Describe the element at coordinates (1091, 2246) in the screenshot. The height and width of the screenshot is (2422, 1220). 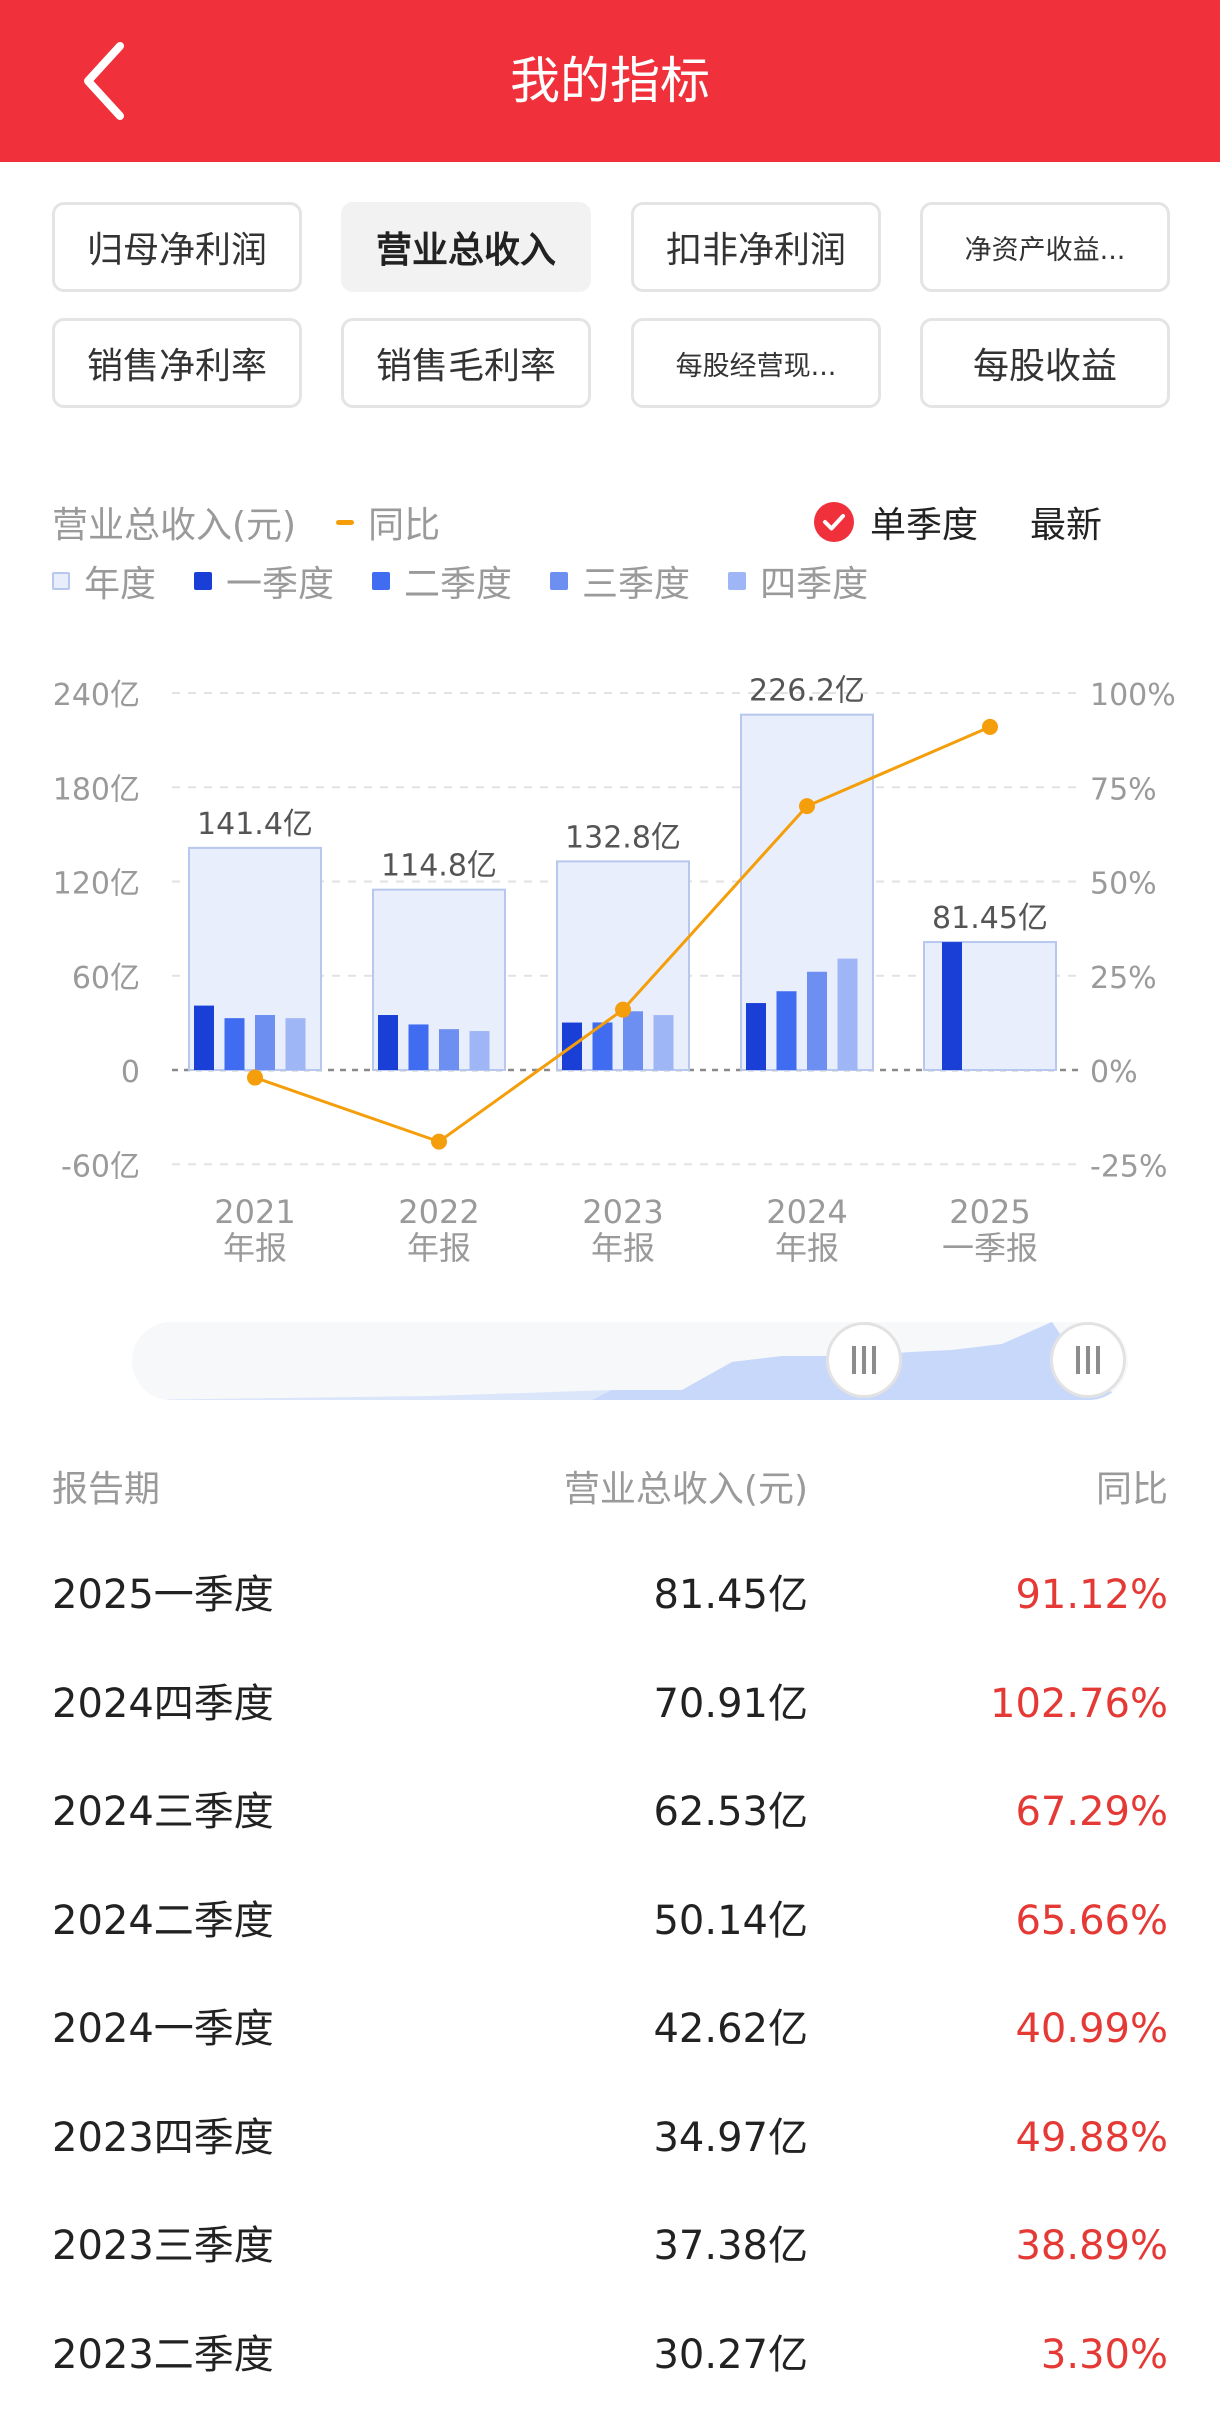
I see `yoy-cell: 38.89%` at that location.